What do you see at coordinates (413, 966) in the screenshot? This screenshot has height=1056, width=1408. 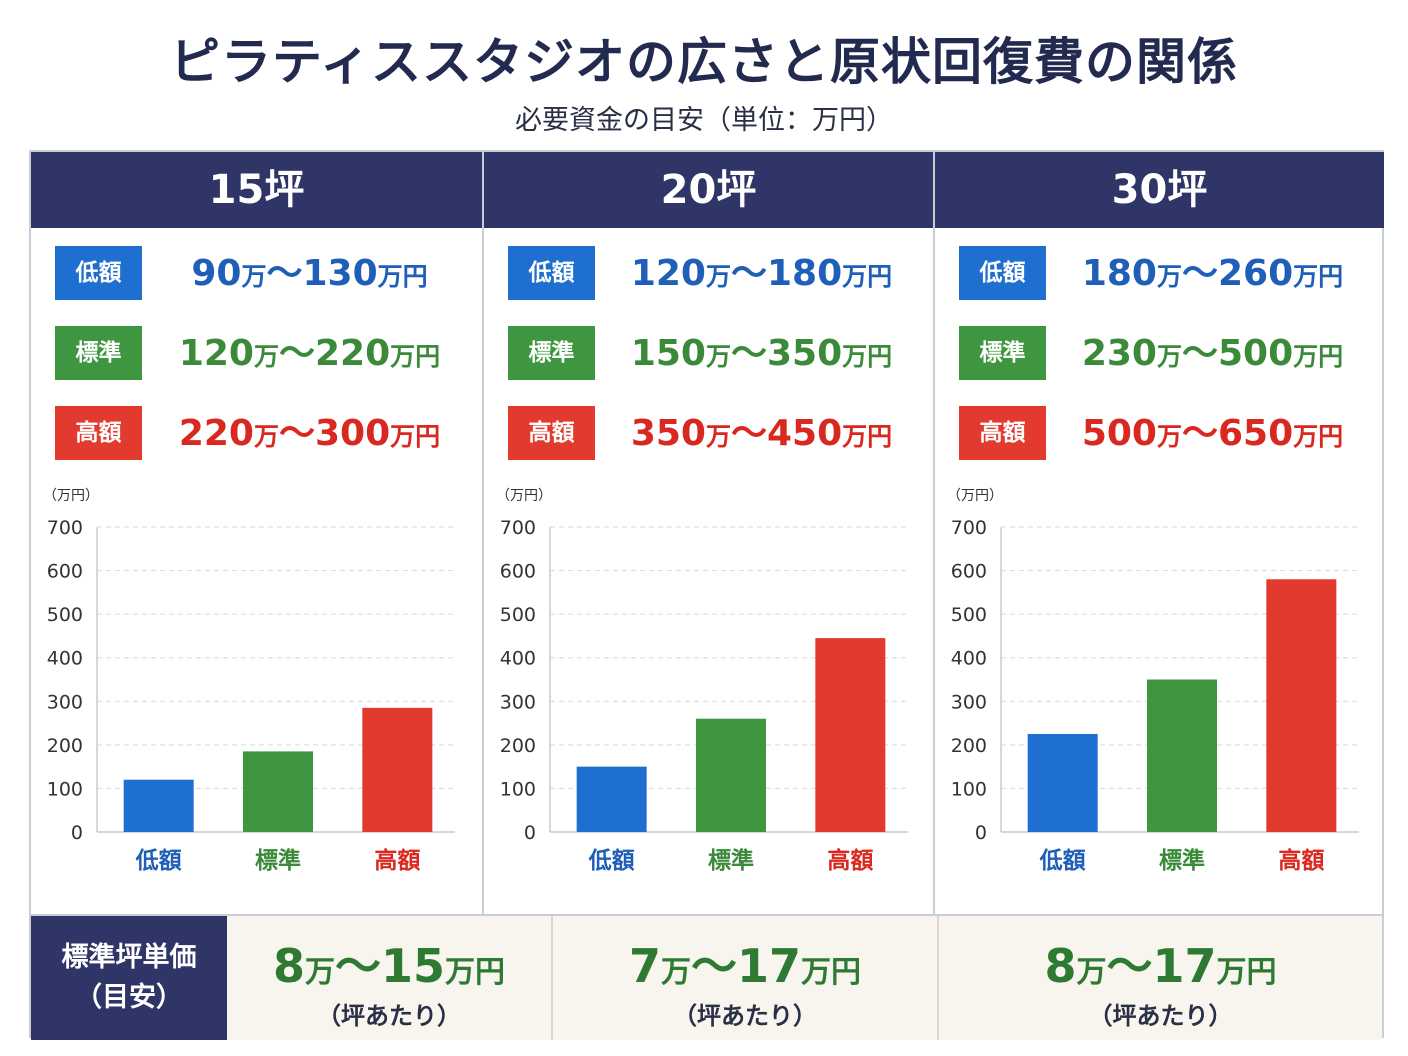 I see `unit-price-to: 15` at bounding box center [413, 966].